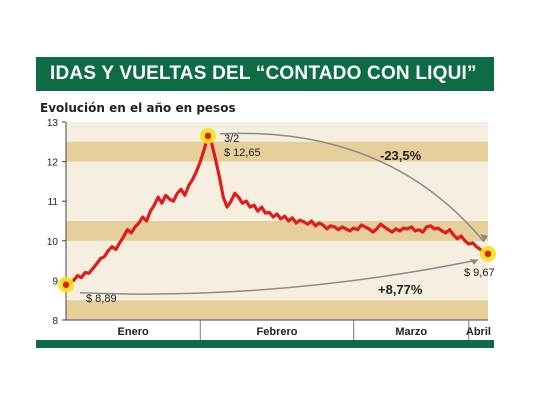 This screenshot has height=405, width=540. I want to click on start-marker-dot, so click(66, 284).